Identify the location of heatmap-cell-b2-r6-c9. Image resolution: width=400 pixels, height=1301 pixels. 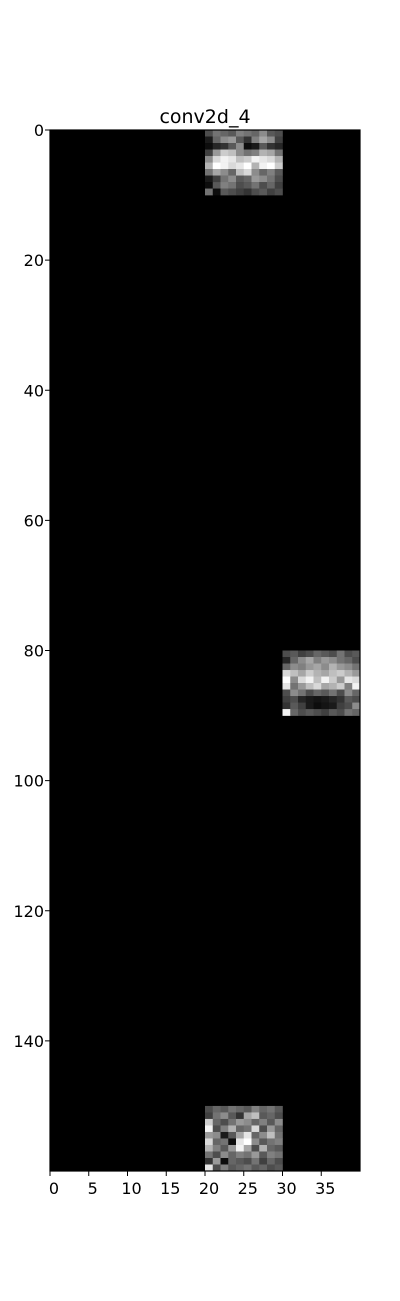
(278, 1148).